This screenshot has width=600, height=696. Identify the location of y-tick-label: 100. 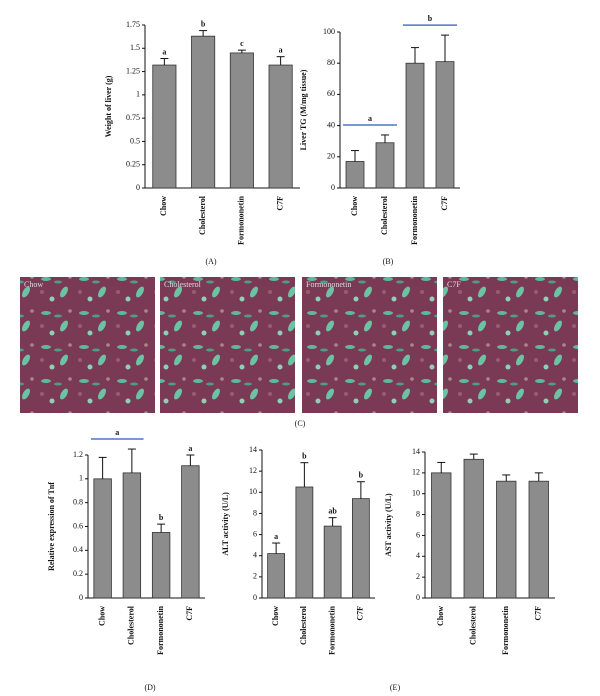
(329, 31).